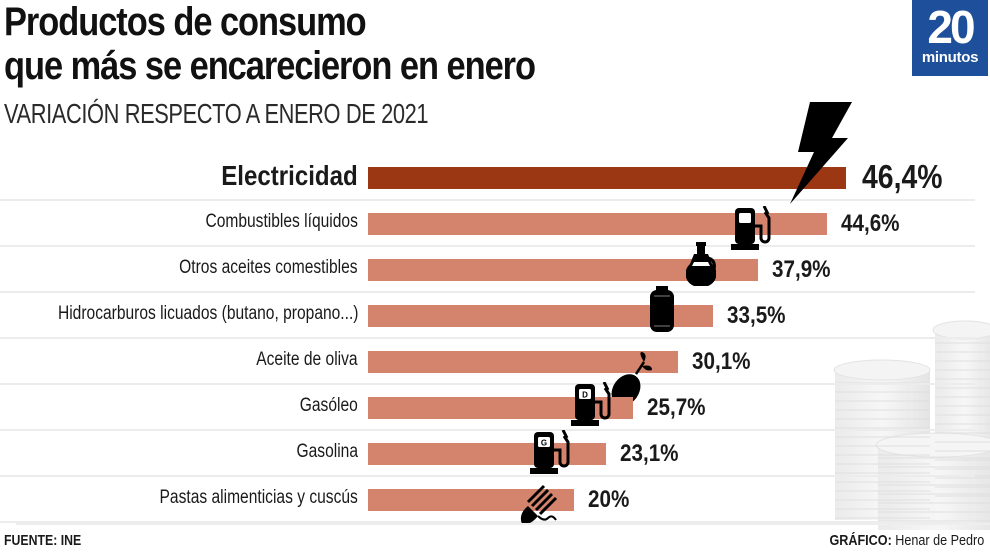 The width and height of the screenshot is (990, 556). What do you see at coordinates (662, 311) in the screenshot?
I see `gas-cylinder-icon` at bounding box center [662, 311].